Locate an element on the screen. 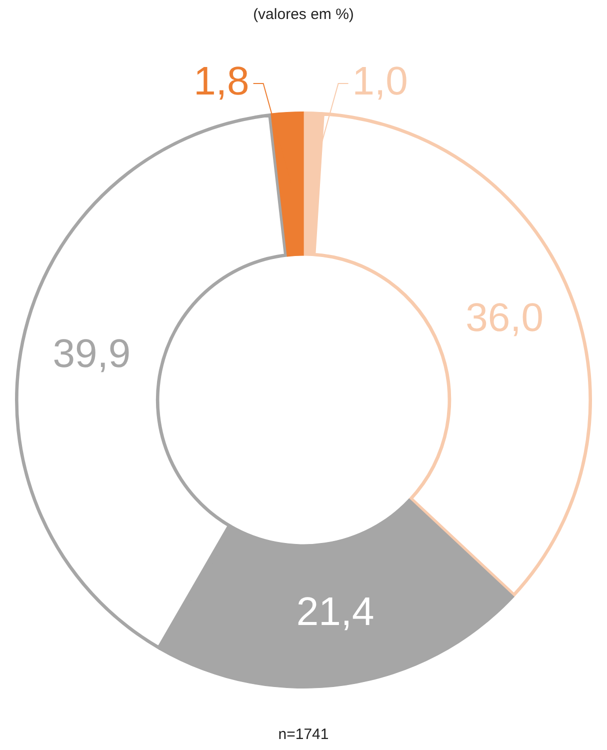 The image size is (607, 750). data-label: 39,9 is located at coordinates (91, 354).